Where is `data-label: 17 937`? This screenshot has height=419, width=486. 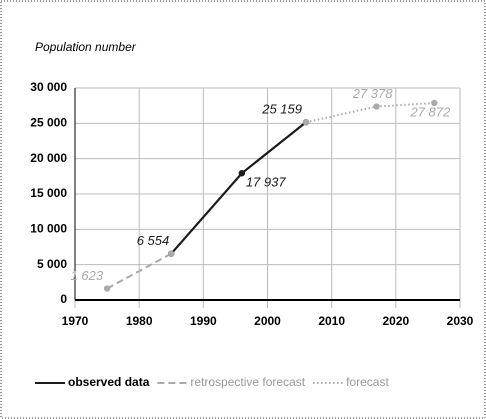 data-label: 17 937 is located at coordinates (266, 182).